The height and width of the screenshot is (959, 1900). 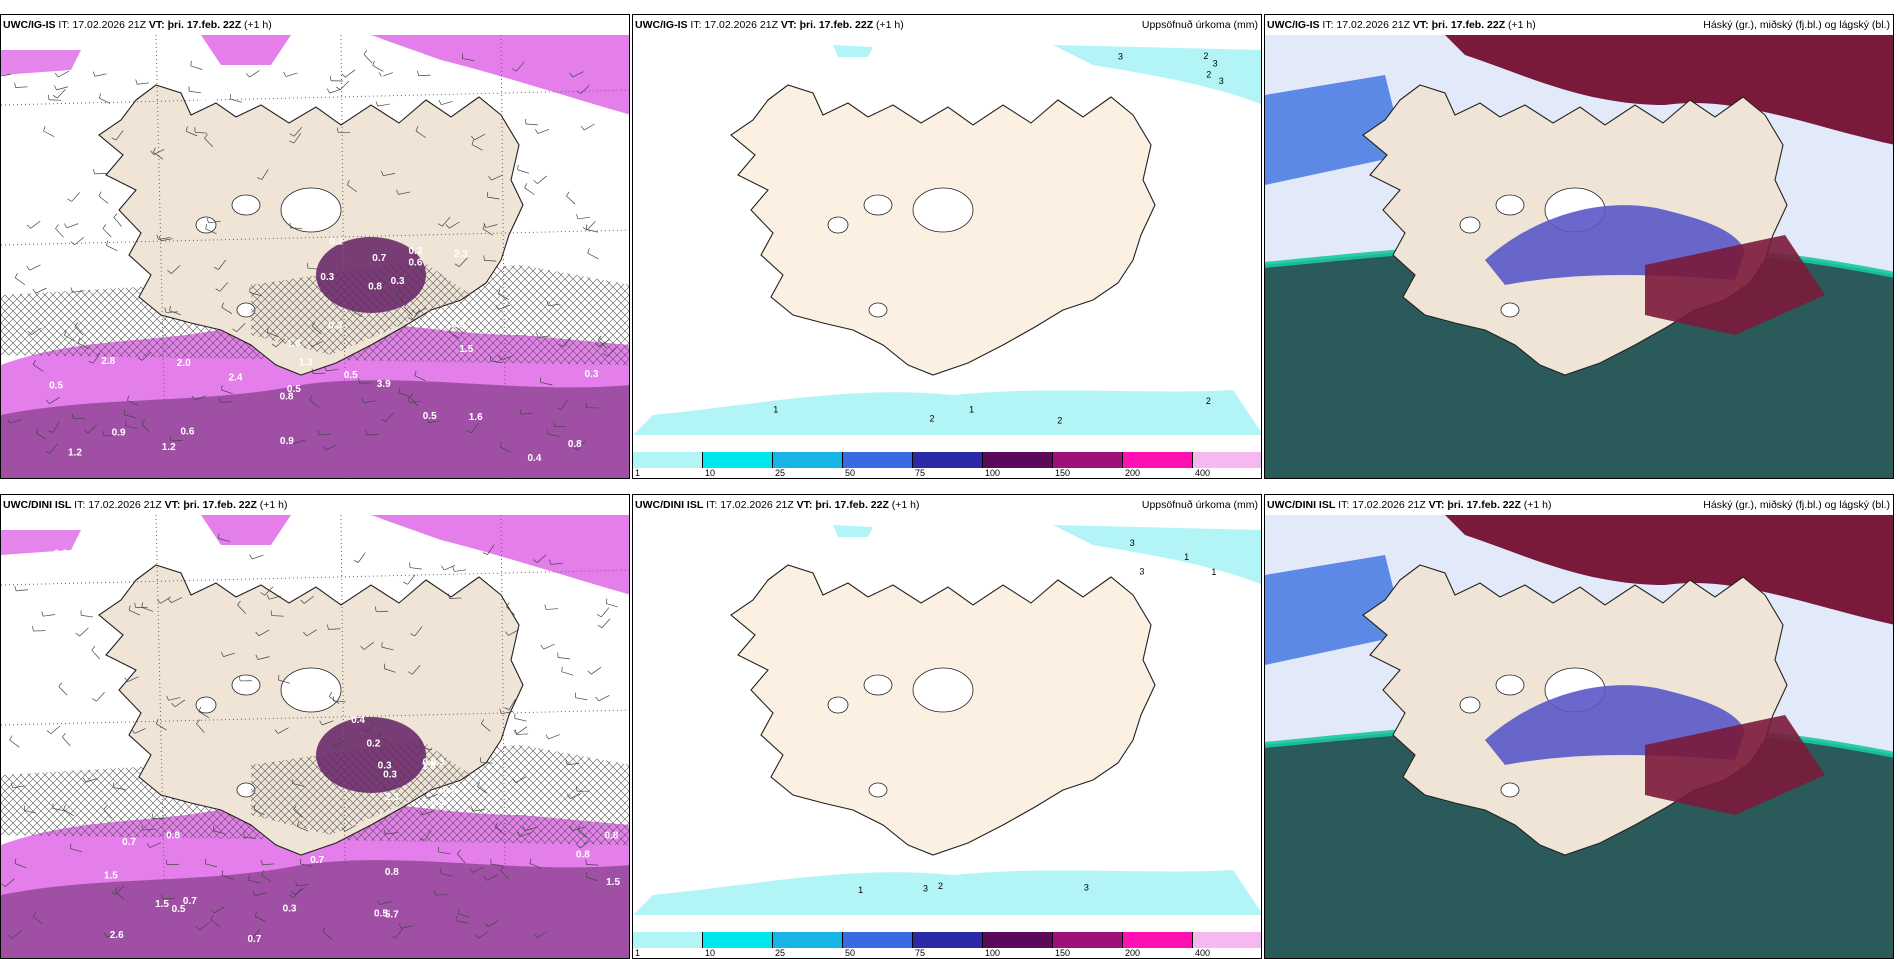 What do you see at coordinates (169, 447) in the screenshot?
I see `precip-value-label: 1.2` at bounding box center [169, 447].